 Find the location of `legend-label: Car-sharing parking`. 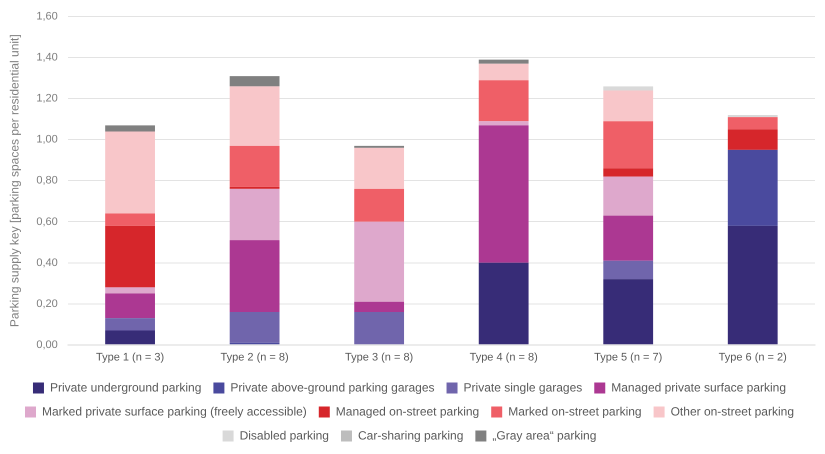

legend-label: Car-sharing parking is located at coordinates (411, 435).